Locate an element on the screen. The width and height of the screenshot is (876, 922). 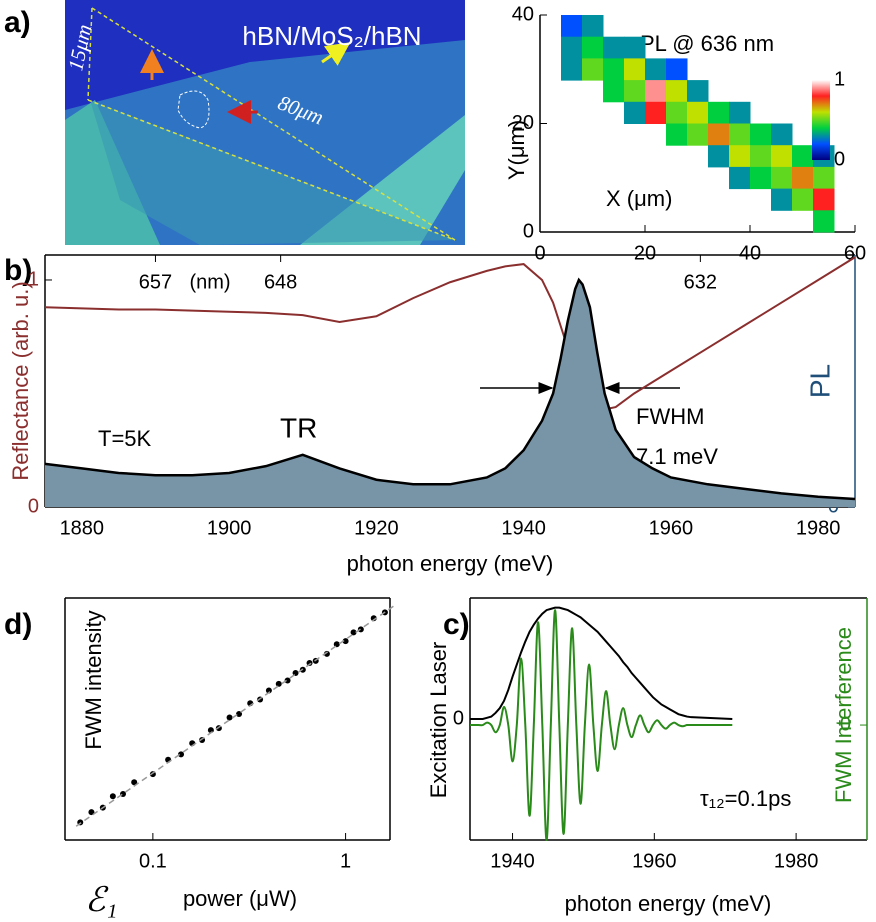
x2-tick-label: 648 is located at coordinates (280, 282).